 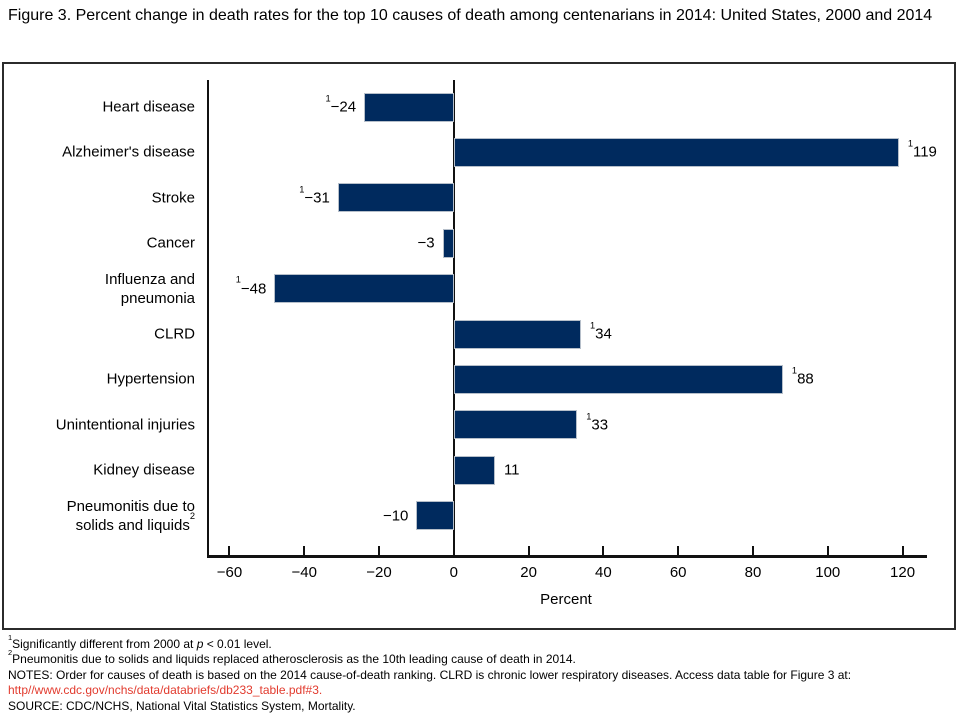 I want to click on bar-value-label: 1−48, so click(x=251, y=286).